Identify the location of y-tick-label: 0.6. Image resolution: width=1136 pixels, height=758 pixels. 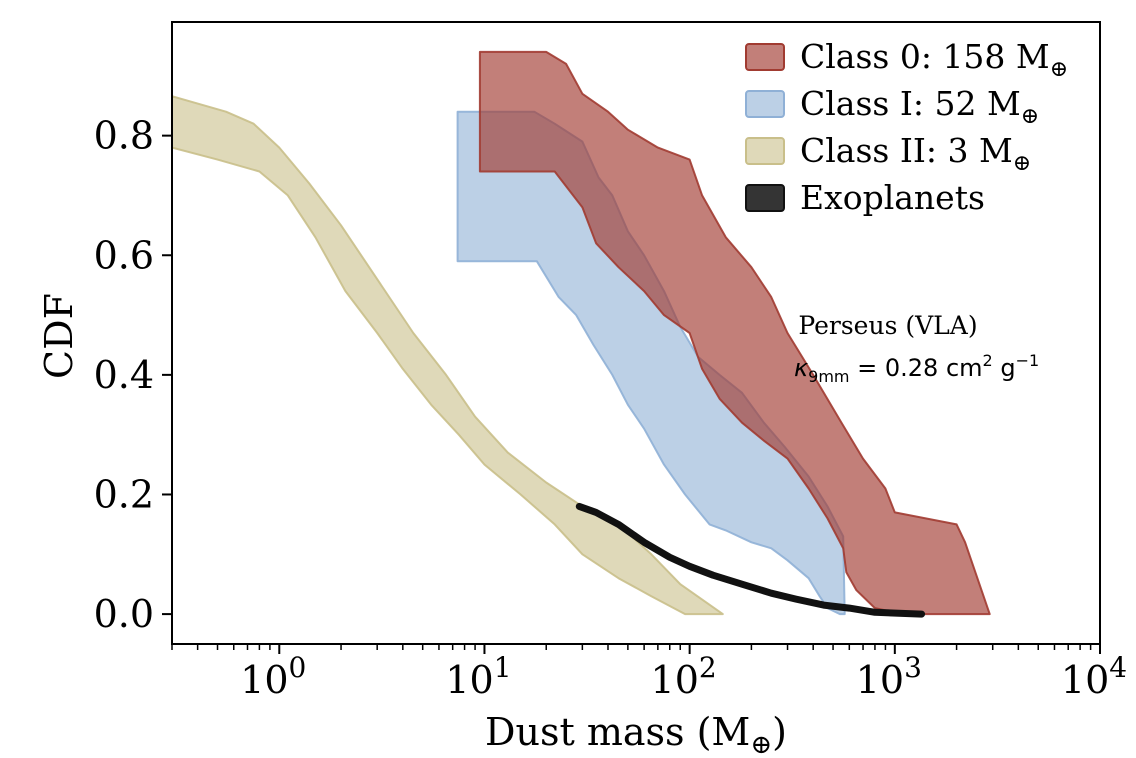
(124, 255).